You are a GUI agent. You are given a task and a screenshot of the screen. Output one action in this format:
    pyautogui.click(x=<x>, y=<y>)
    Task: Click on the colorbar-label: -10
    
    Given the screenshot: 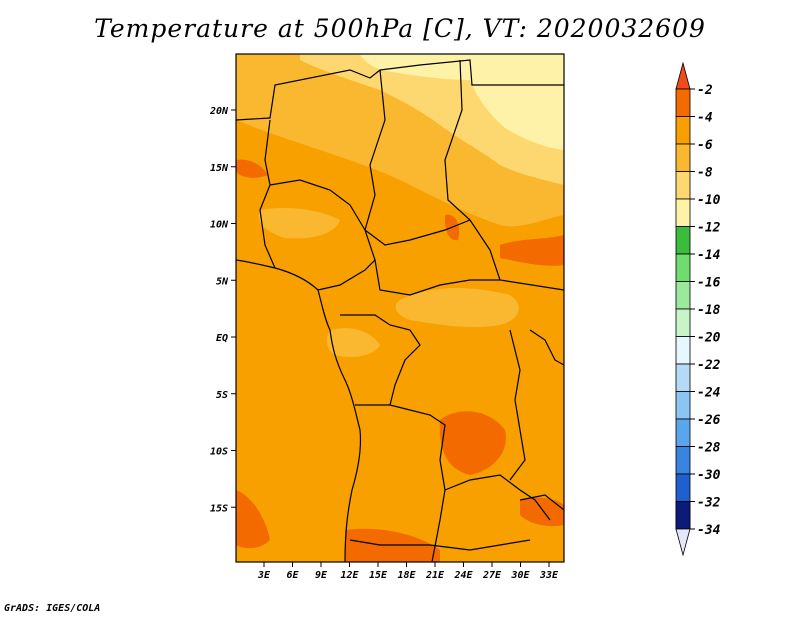 What is the action you would take?
    pyautogui.click(x=709, y=200)
    